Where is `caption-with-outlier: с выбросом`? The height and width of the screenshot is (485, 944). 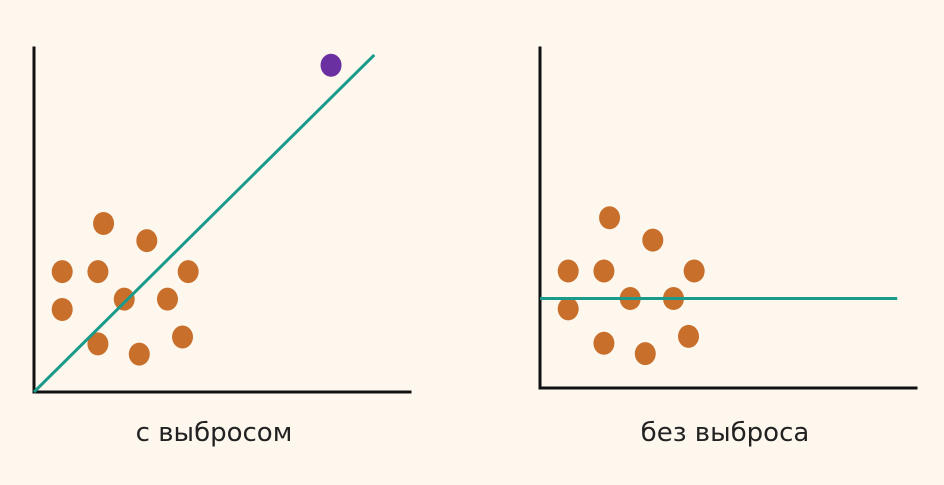
caption-with-outlier: с выбросом is located at coordinates (214, 433).